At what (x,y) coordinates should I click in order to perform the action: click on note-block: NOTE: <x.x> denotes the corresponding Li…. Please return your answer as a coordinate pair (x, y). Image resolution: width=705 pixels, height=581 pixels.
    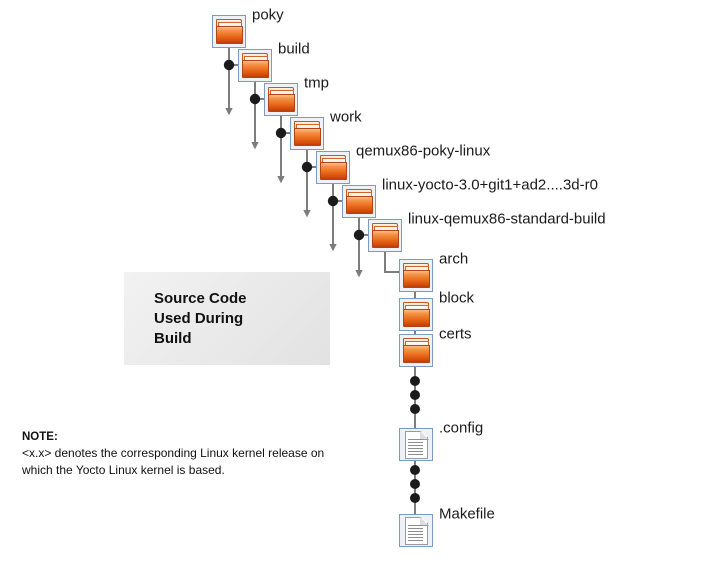
    Looking at the image, I should click on (202, 454).